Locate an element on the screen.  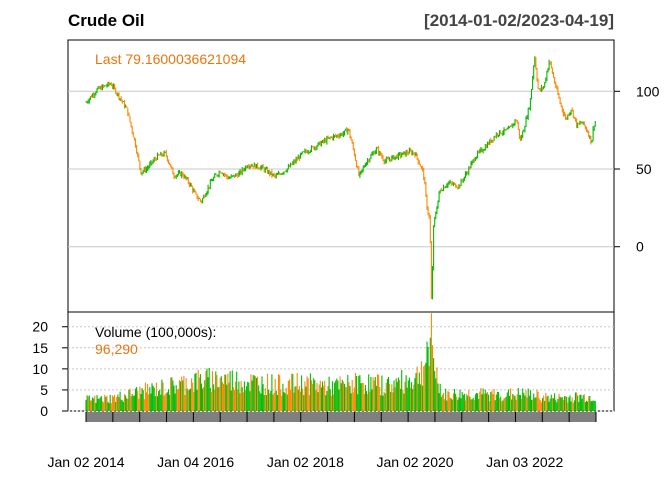
price-axis: 100 50 0 is located at coordinates (637, 169).